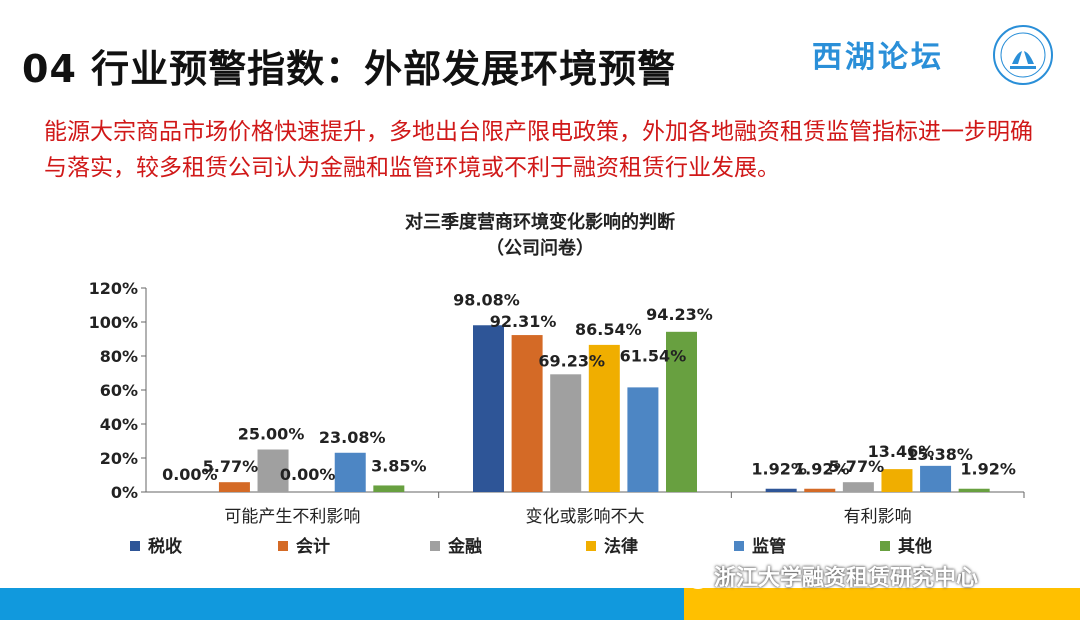 The image size is (1080, 620). What do you see at coordinates (523, 321) in the screenshot?
I see `data-label: 92.31%` at bounding box center [523, 321].